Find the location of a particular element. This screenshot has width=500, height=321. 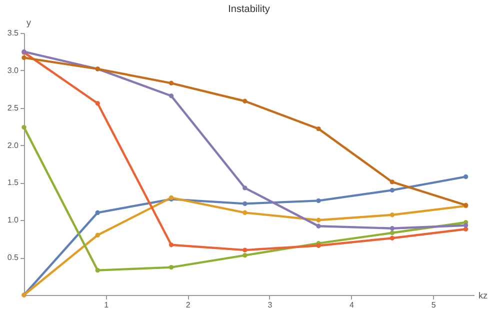

y-tick-label: 2.5 is located at coordinates (13, 107).